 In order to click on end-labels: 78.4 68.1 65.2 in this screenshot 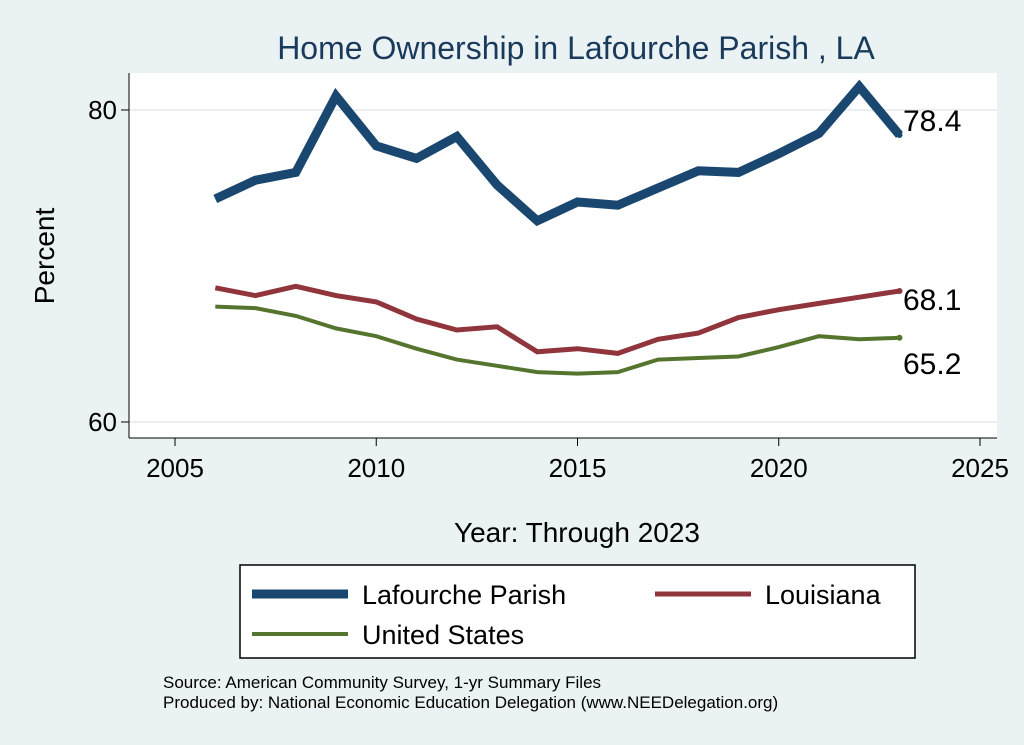, I will do `click(932, 243)`.